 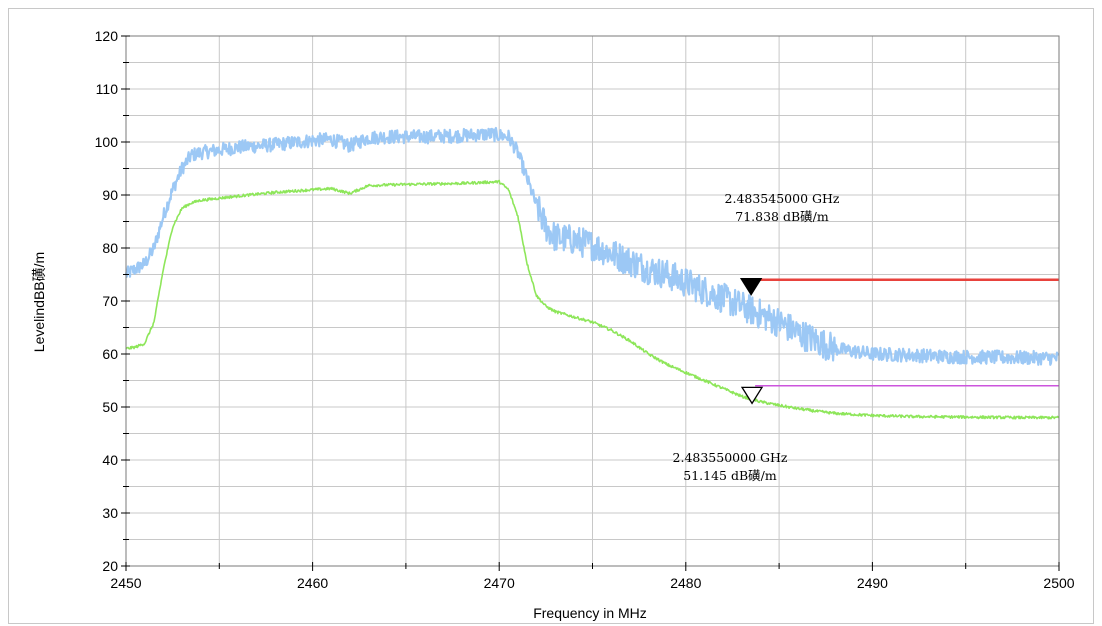 What do you see at coordinates (730, 457) in the screenshot?
I see `marker-frequency-label: 2.483550000 GHz` at bounding box center [730, 457].